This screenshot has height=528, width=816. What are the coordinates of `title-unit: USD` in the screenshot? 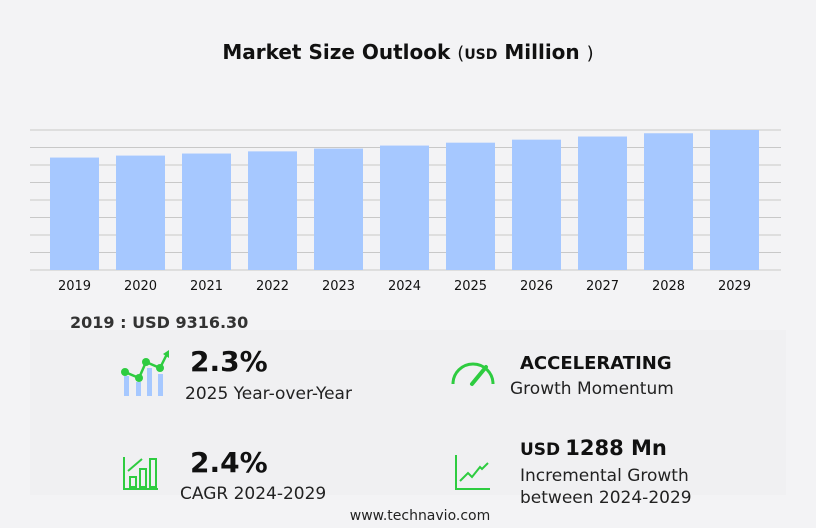 It's located at (481, 55).